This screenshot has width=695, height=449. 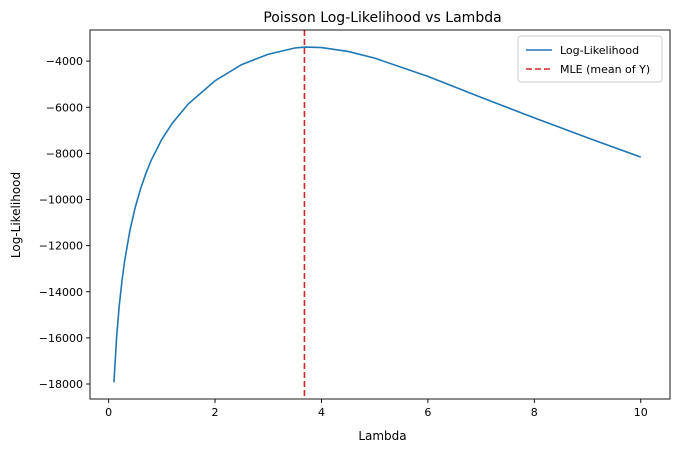 I want to click on y-tick-label: −12000, so click(x=61, y=246).